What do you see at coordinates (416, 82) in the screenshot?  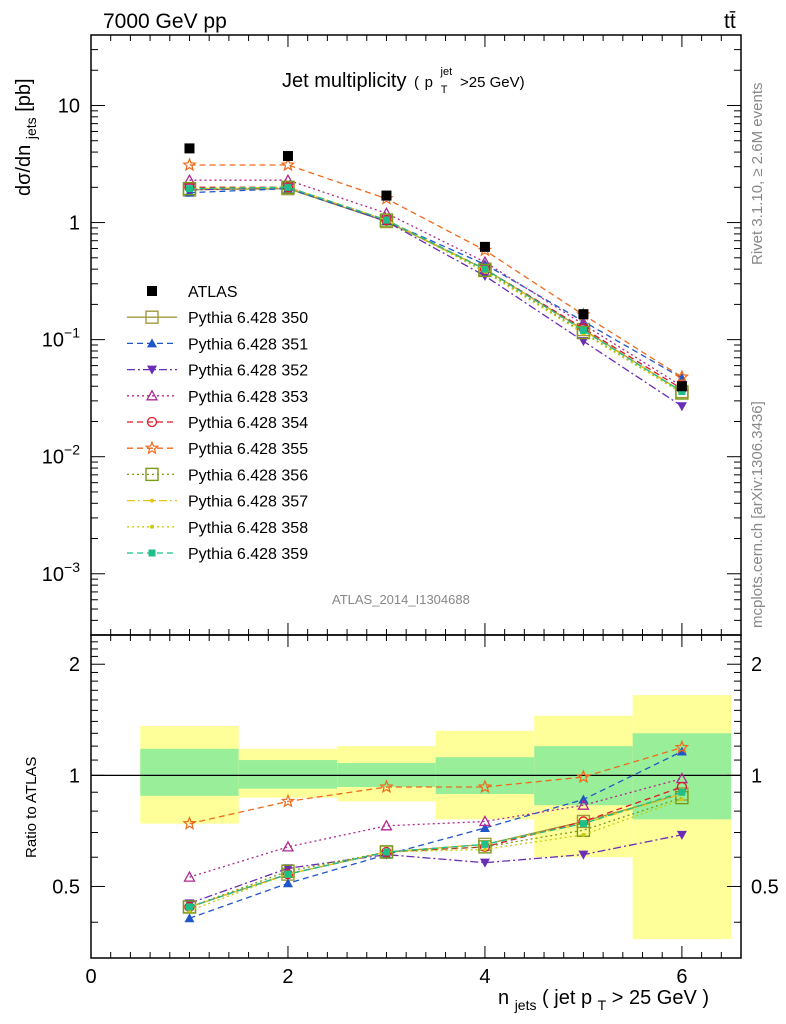 I see `title-open: (` at bounding box center [416, 82].